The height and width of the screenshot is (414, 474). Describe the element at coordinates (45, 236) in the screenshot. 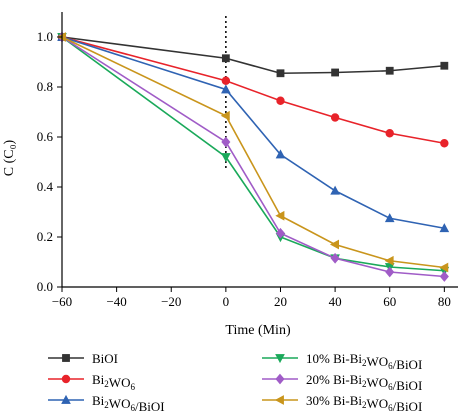

I see `y-tick-label: 0.2` at that location.